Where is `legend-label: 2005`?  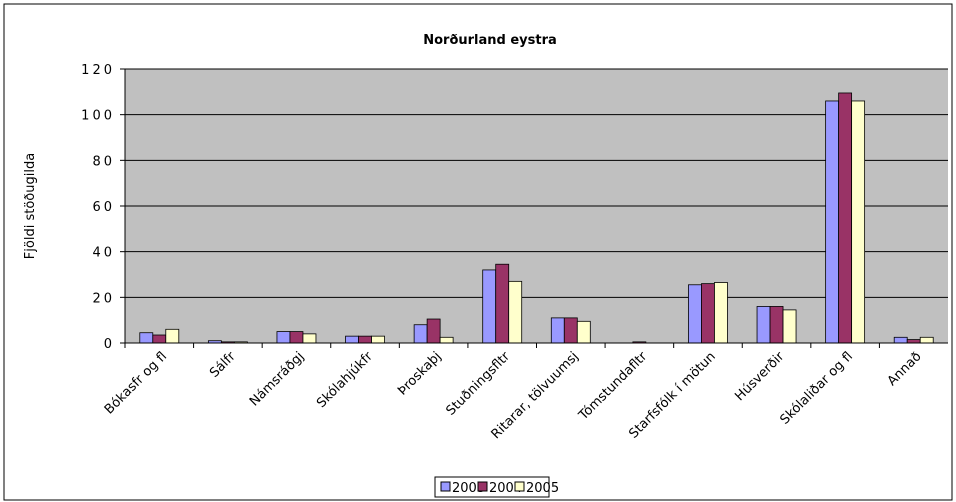 legend-label: 2005 is located at coordinates (542, 488).